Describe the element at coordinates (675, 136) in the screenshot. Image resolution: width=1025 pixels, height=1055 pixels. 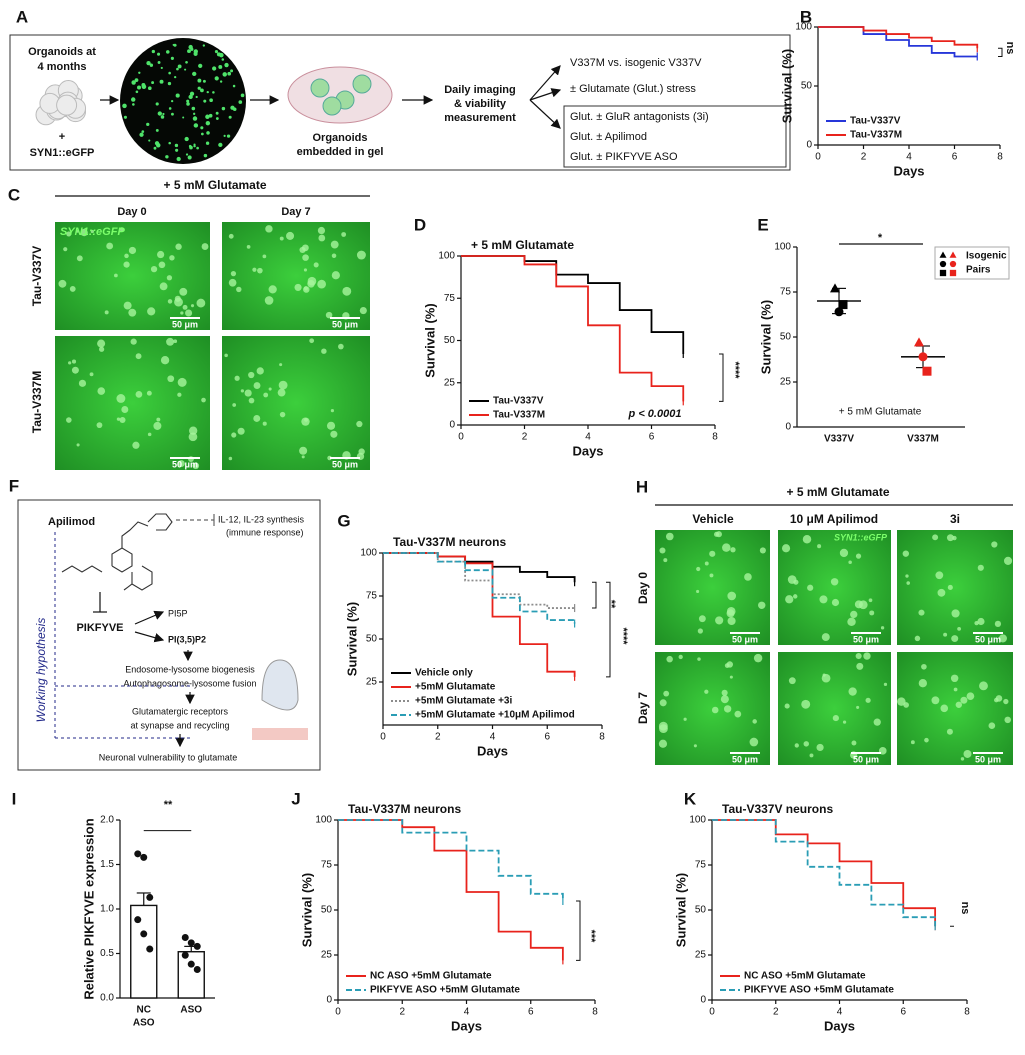
I see `condition-box` at that location.